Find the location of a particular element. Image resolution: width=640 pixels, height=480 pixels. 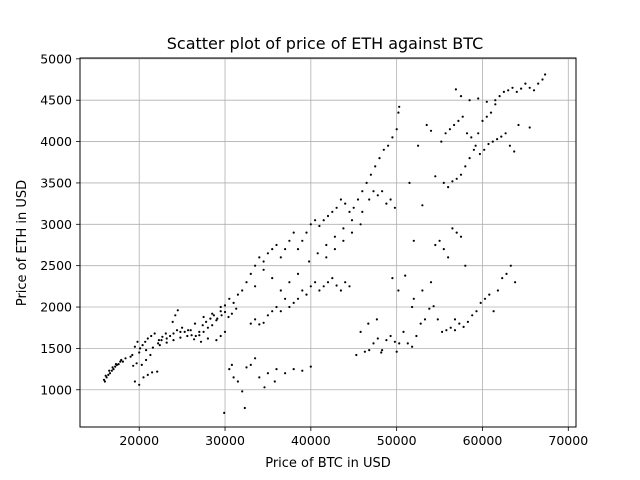

x-tick-label: 50000 is located at coordinates (397, 440).